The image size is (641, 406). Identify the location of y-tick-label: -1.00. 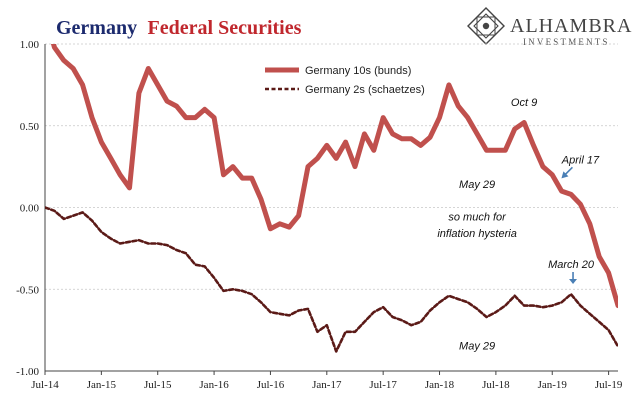
(27, 372).